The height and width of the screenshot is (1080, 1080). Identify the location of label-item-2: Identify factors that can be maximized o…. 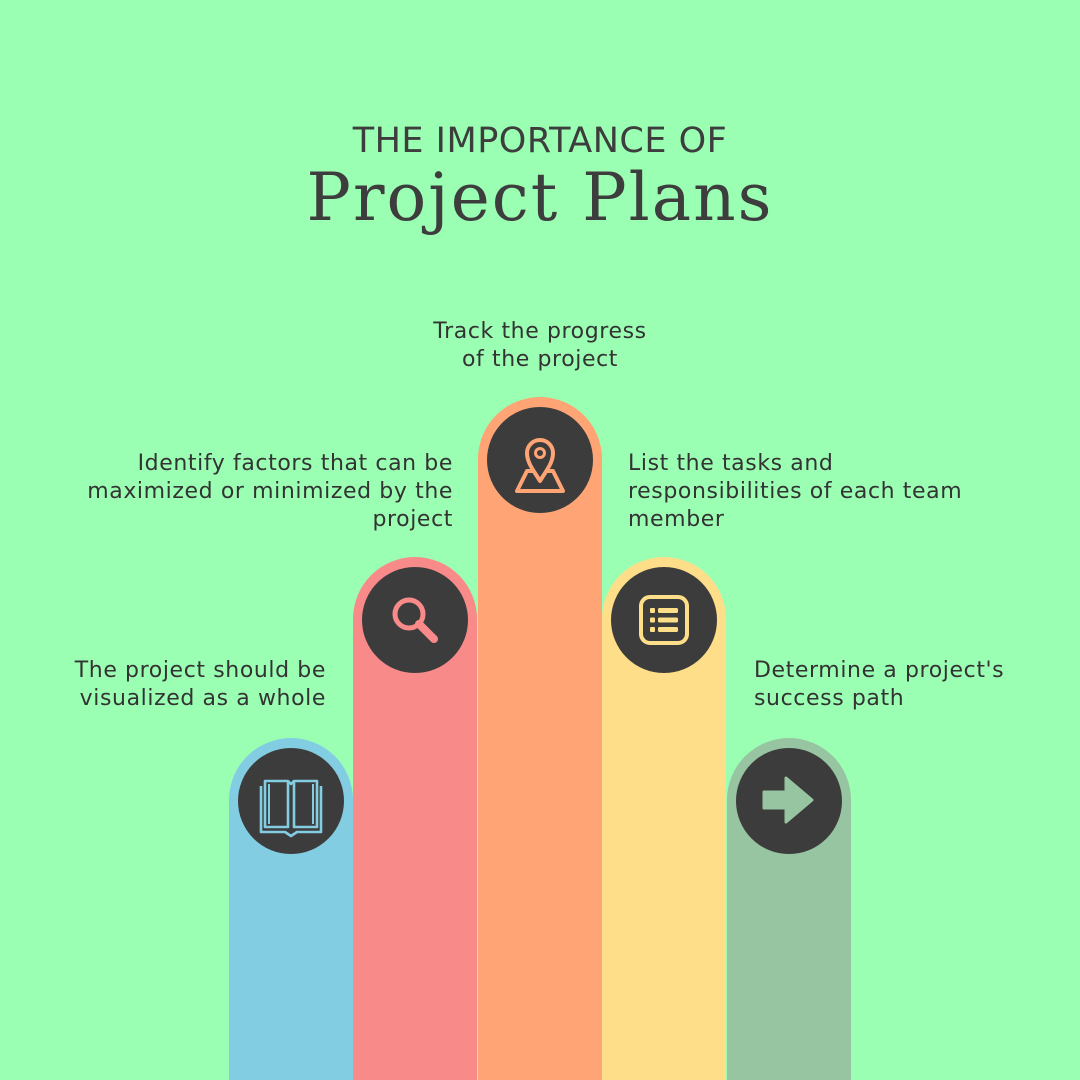
(270, 492).